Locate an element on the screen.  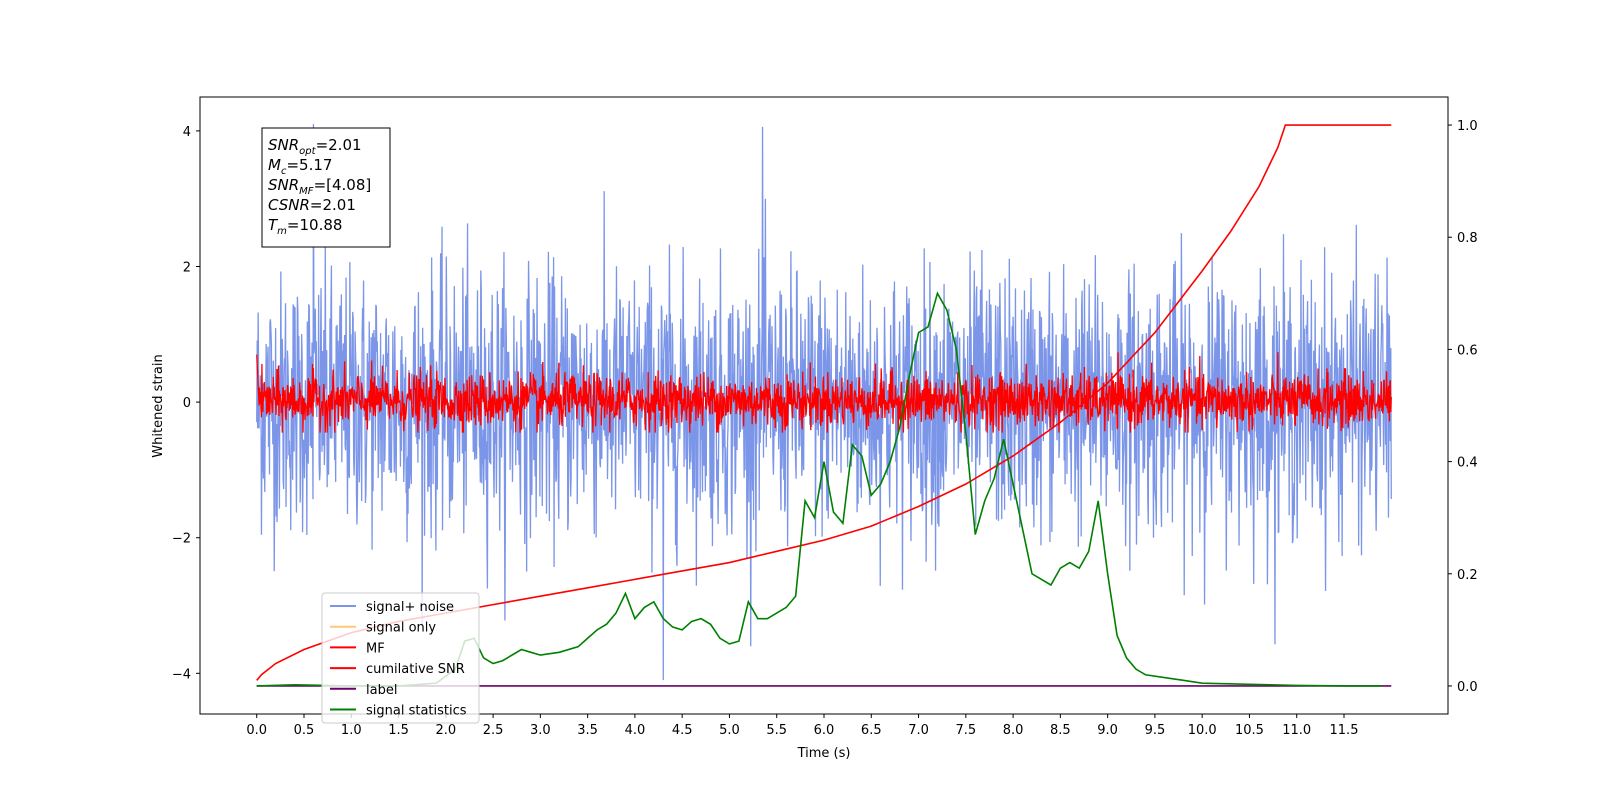
stats-line: SNRMF=[4.08] is located at coordinates (319, 186).